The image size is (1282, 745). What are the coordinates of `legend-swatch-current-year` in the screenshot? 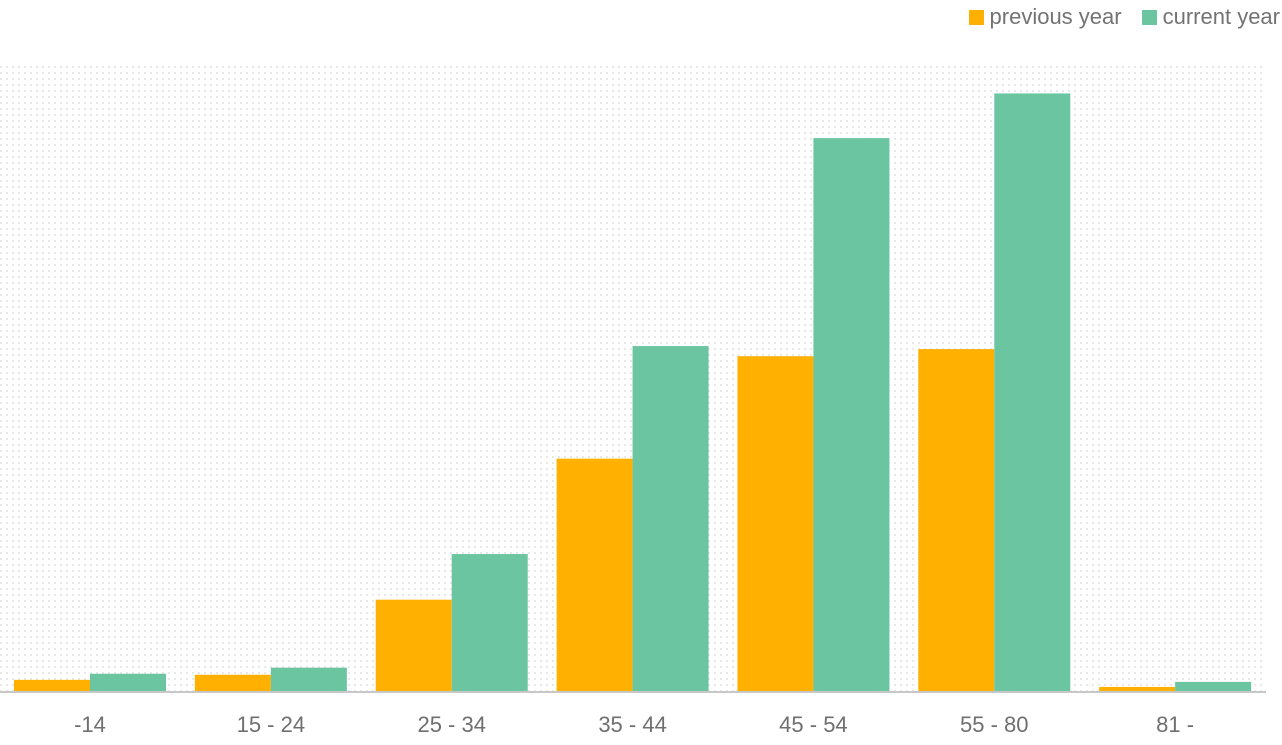 It's located at (1149, 17).